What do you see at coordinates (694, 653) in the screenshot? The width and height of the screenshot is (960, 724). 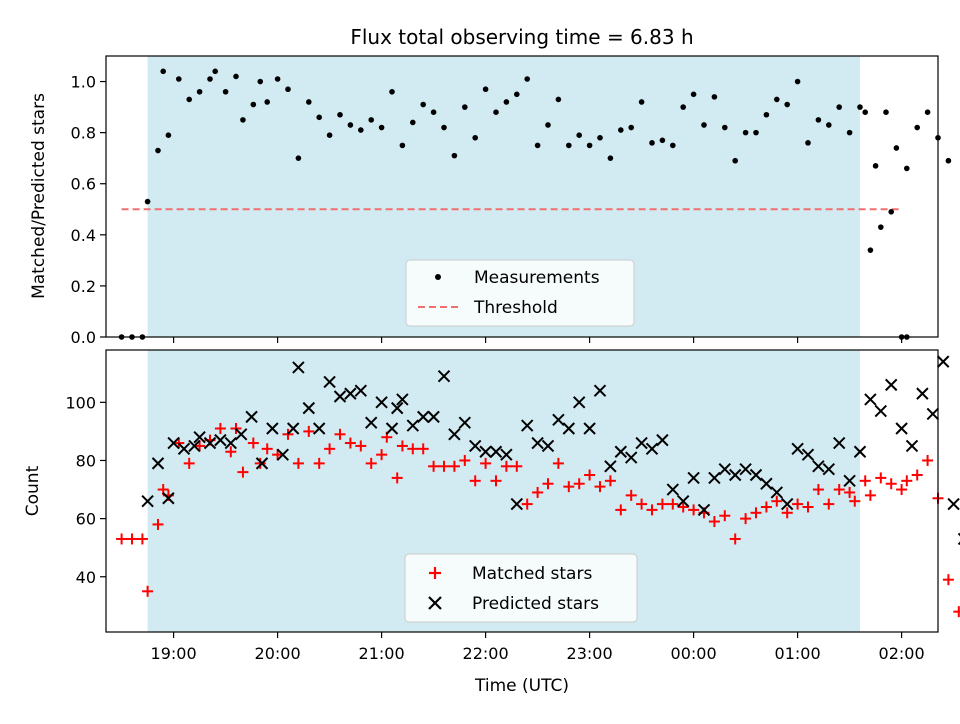 I see `x-tick-label: 00:00` at bounding box center [694, 653].